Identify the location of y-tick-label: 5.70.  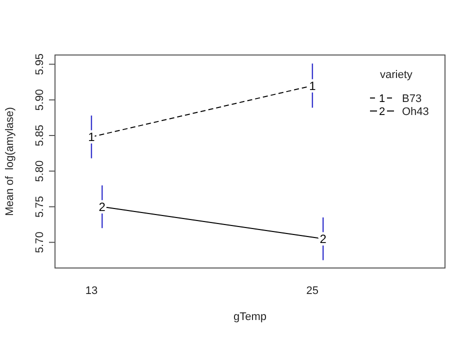
(40, 243).